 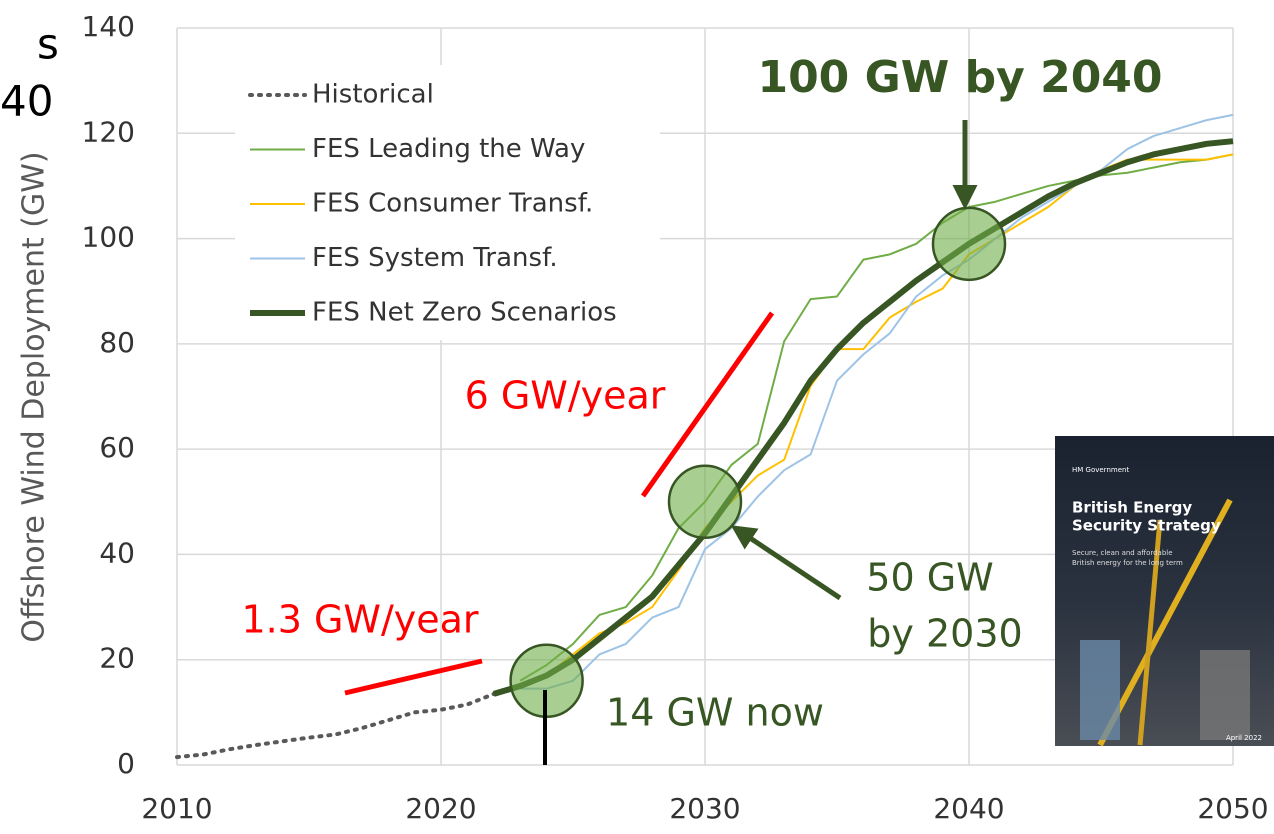 I want to click on cover-title: British Energy, so click(x=1132, y=508).